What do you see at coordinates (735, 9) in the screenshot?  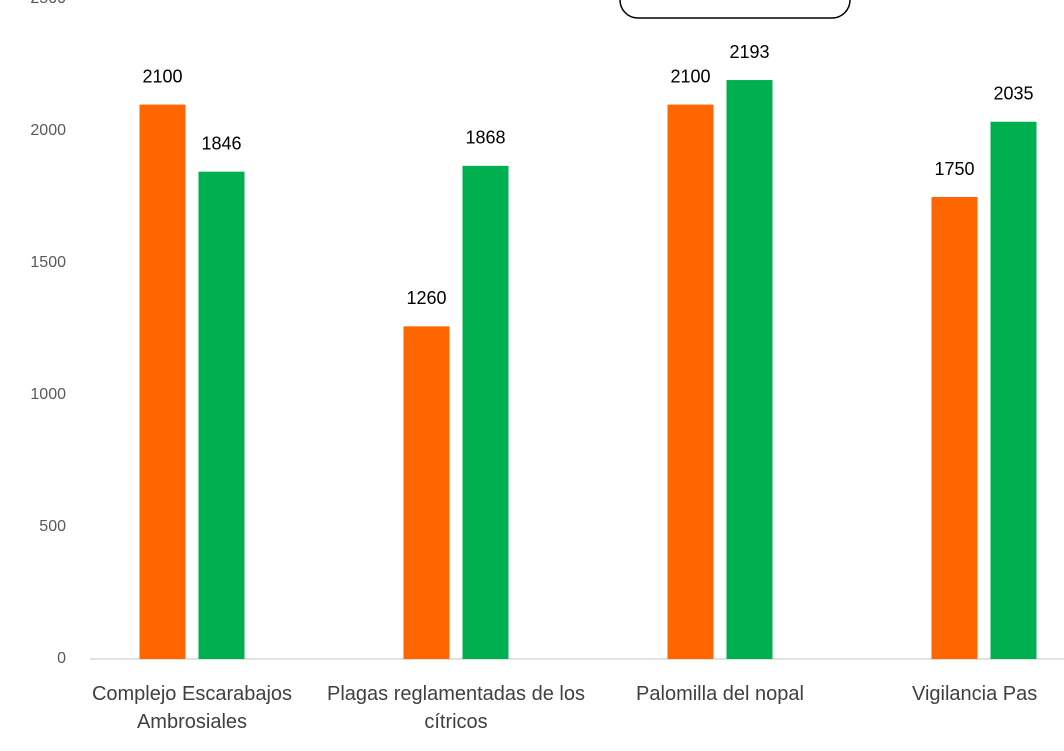 I see `legend-box` at bounding box center [735, 9].